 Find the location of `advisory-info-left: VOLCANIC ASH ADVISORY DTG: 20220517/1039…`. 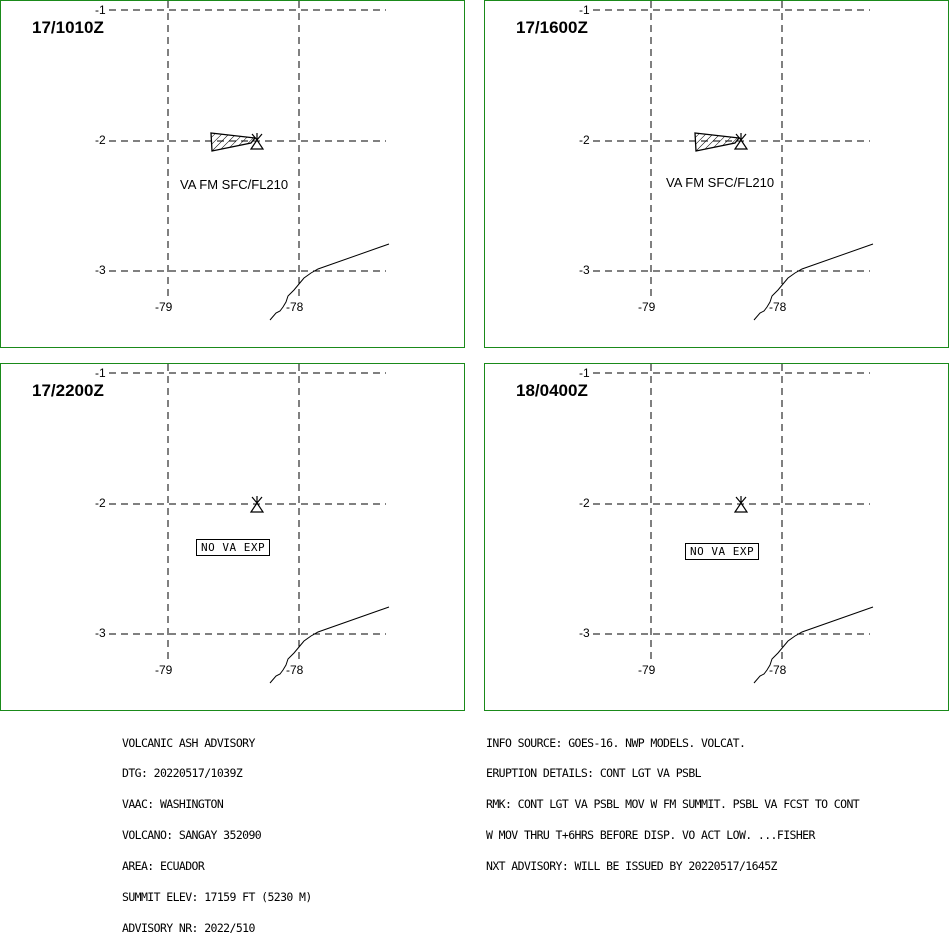

advisory-info-left: VOLCANIC ASH ADVISORY DTG: 20220517/1039… is located at coordinates (217, 830).